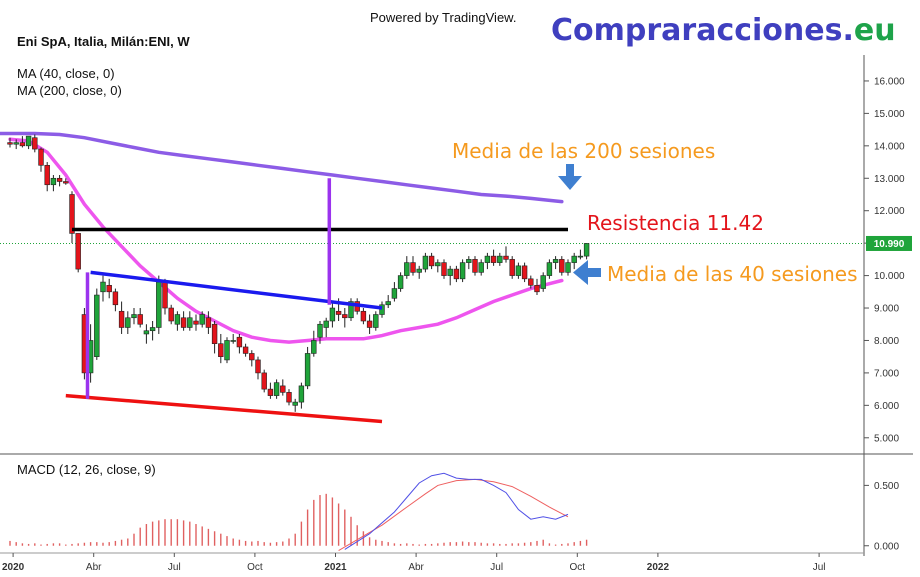 This screenshot has width=920, height=577. I want to click on brand-main: Compraracciones, so click(696, 30).